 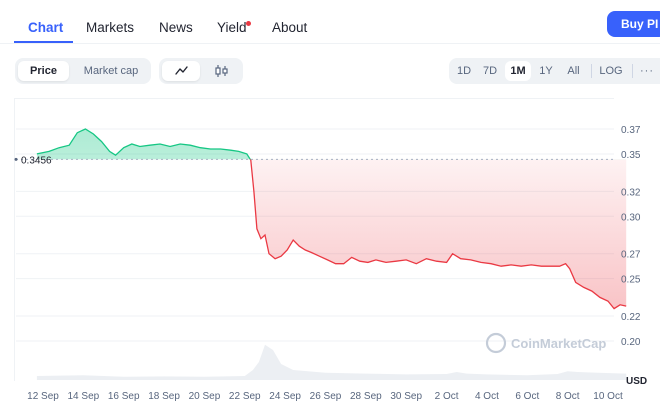 What do you see at coordinates (232, 27) in the screenshot?
I see `tab-yield: Yield` at bounding box center [232, 27].